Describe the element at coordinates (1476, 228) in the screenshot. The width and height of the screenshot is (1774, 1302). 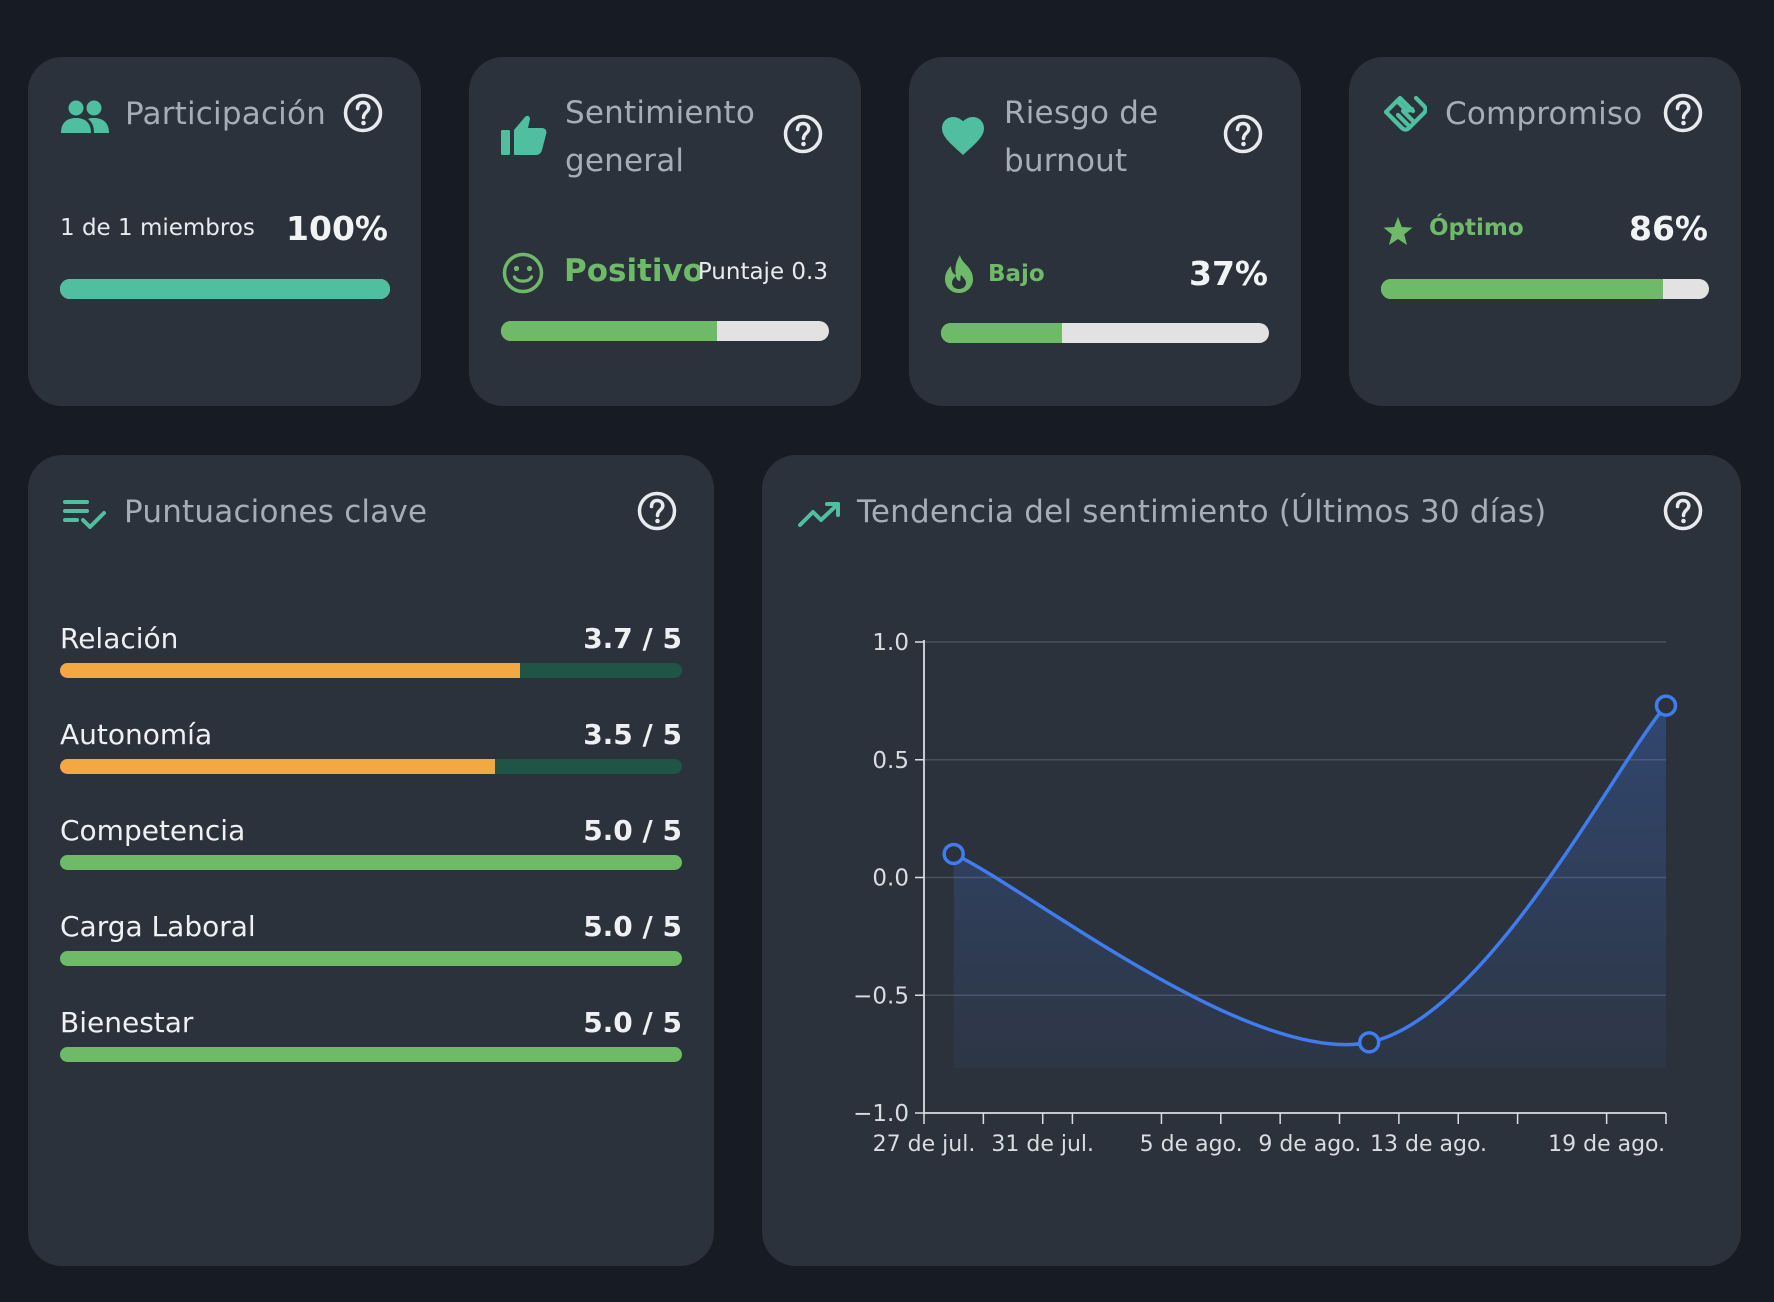
I see `commitment-status: Óptimo` at that location.